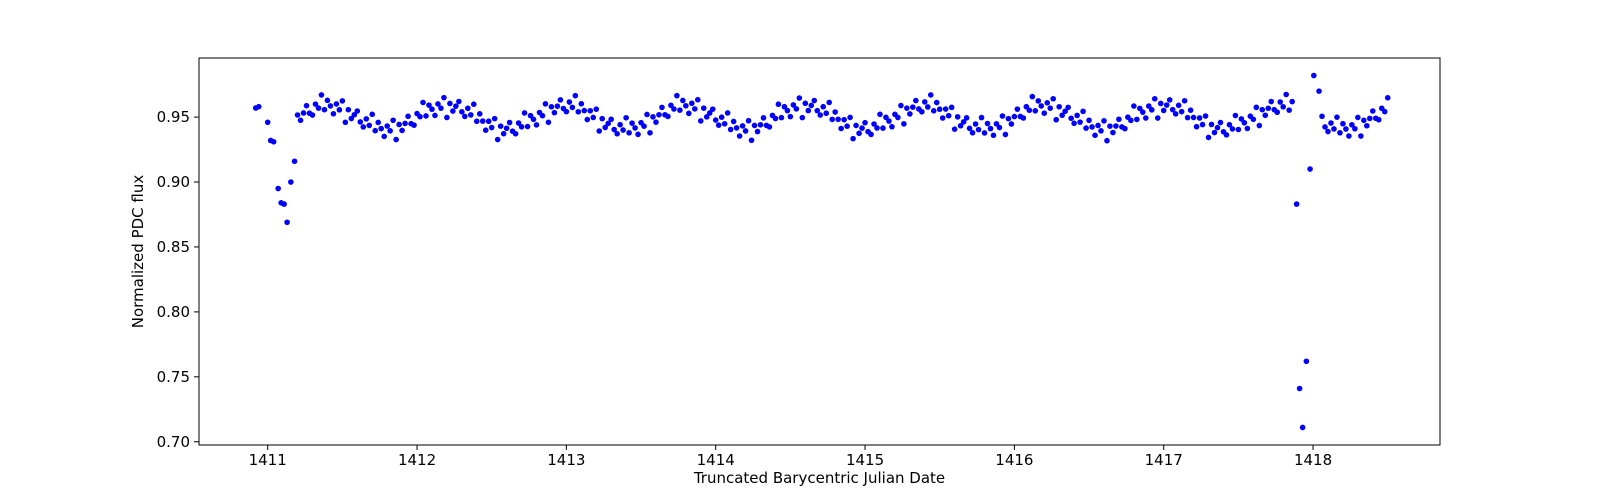 The height and width of the screenshot is (500, 1600). Describe the element at coordinates (173, 117) in the screenshot. I see `y-tick-label: 0.95` at that location.